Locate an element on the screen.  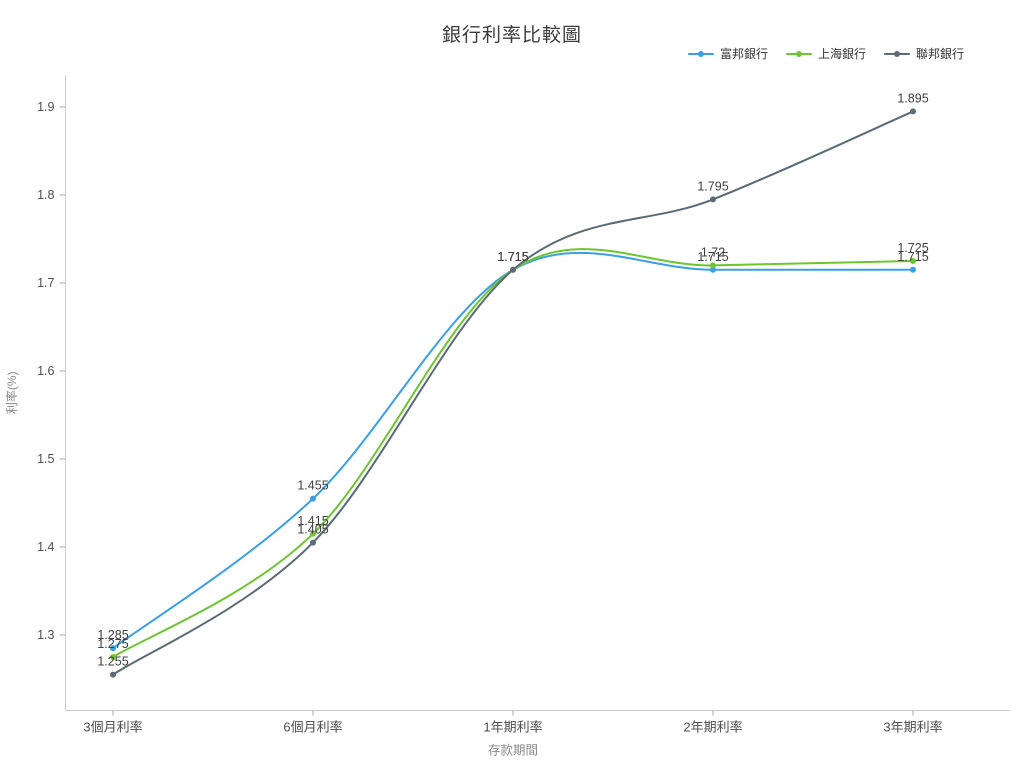
x-tick-label: 3年期利率 is located at coordinates (912, 727).